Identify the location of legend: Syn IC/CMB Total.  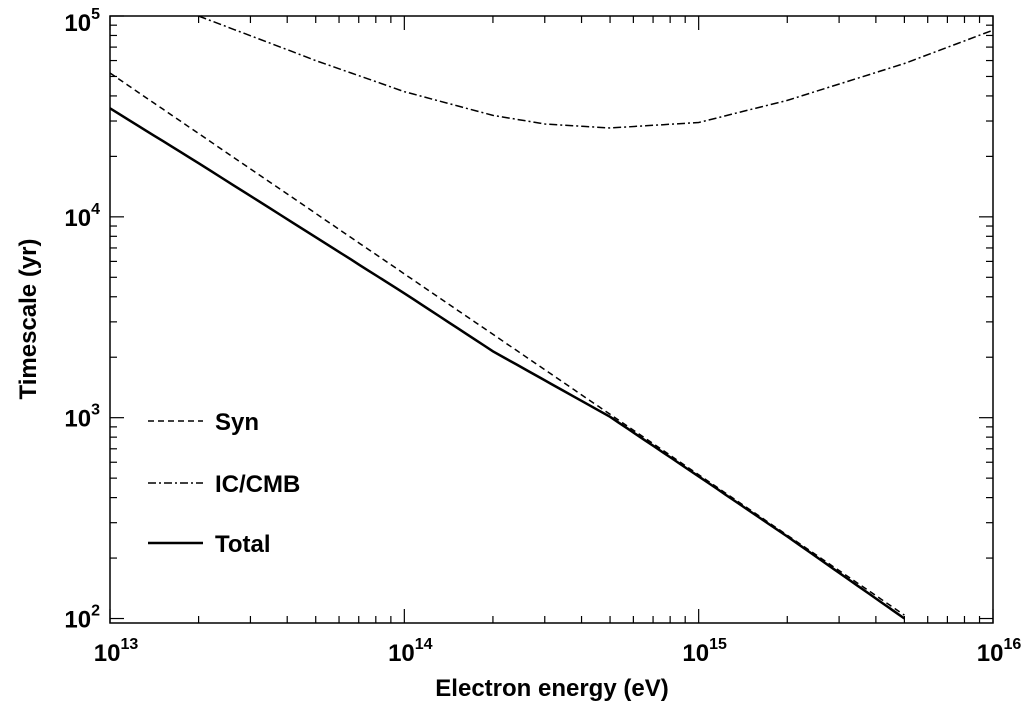
(224, 483).